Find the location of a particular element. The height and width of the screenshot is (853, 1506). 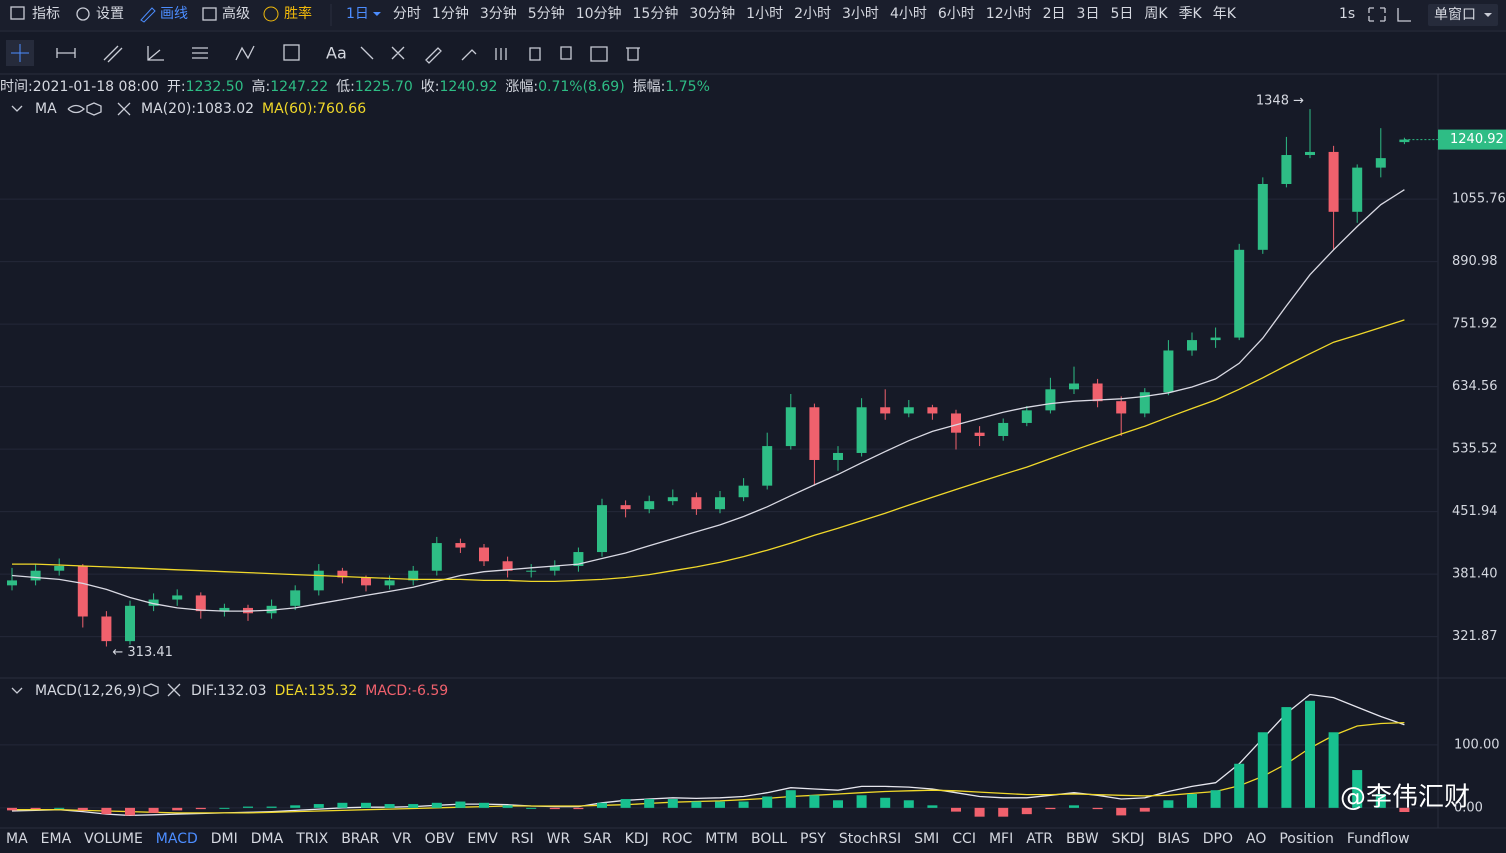

window-label: 单窗口 is located at coordinates (1455, 14).